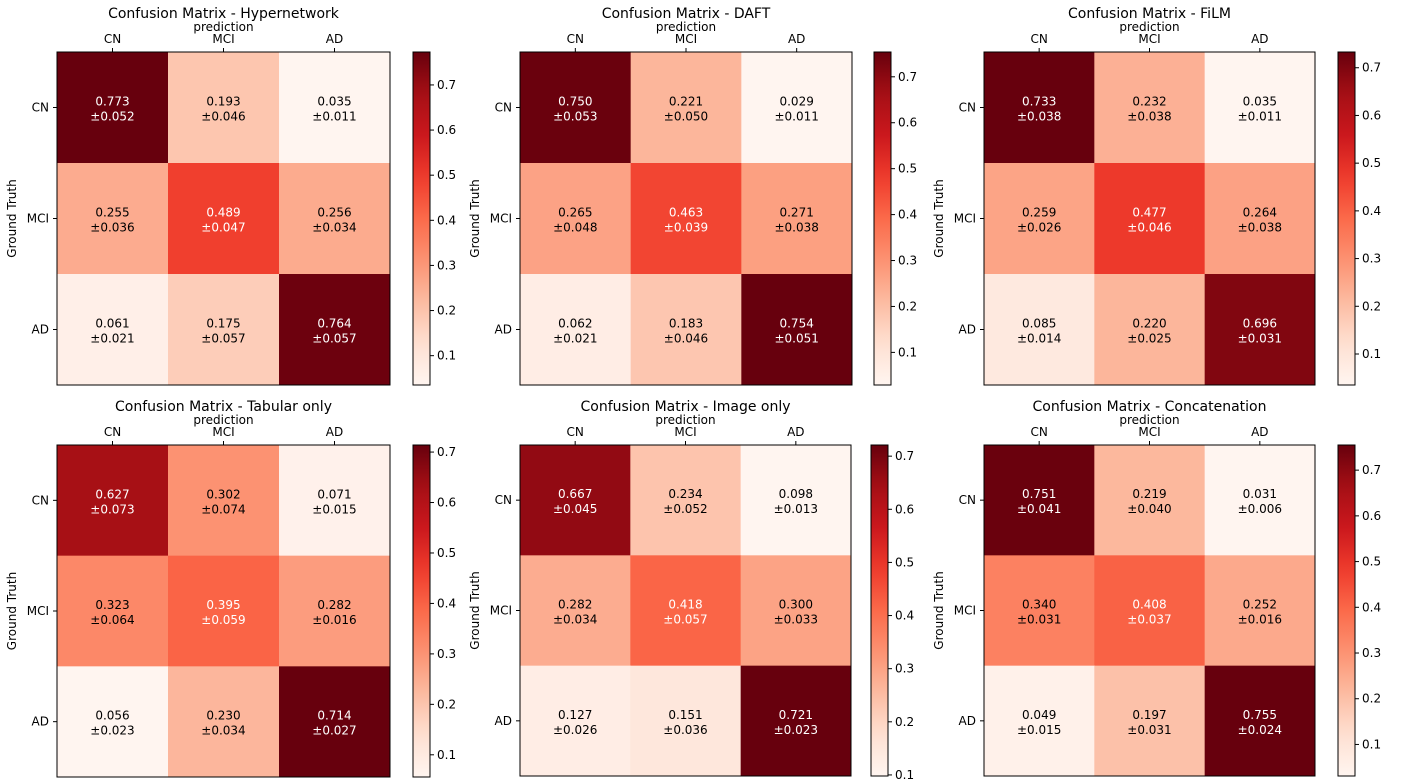 This screenshot has height=782, width=1402. What do you see at coordinates (1260, 494) in the screenshot?
I see `cell-value-label: 0.031` at bounding box center [1260, 494].